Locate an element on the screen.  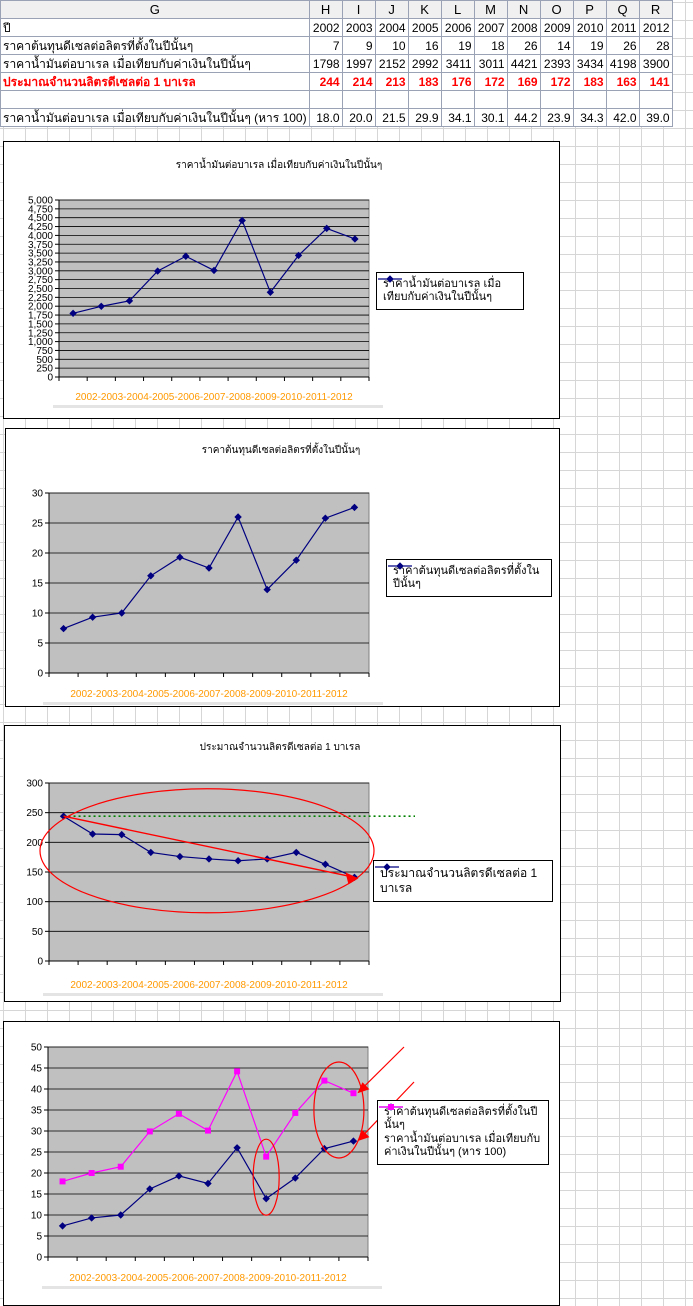
value-cell: 163 is located at coordinates (622, 81).